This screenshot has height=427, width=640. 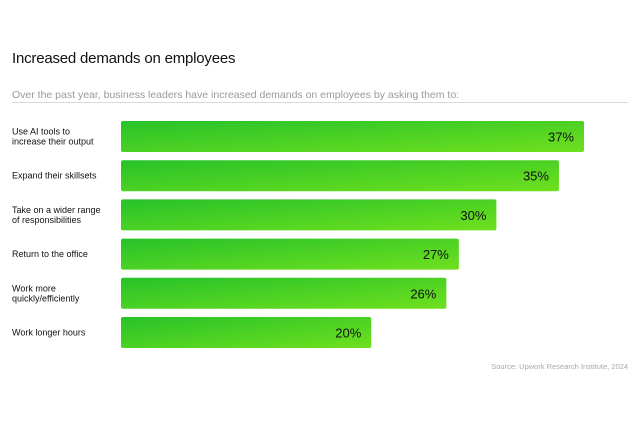 I want to click on value-label-1: 37%, so click(x=561, y=137).